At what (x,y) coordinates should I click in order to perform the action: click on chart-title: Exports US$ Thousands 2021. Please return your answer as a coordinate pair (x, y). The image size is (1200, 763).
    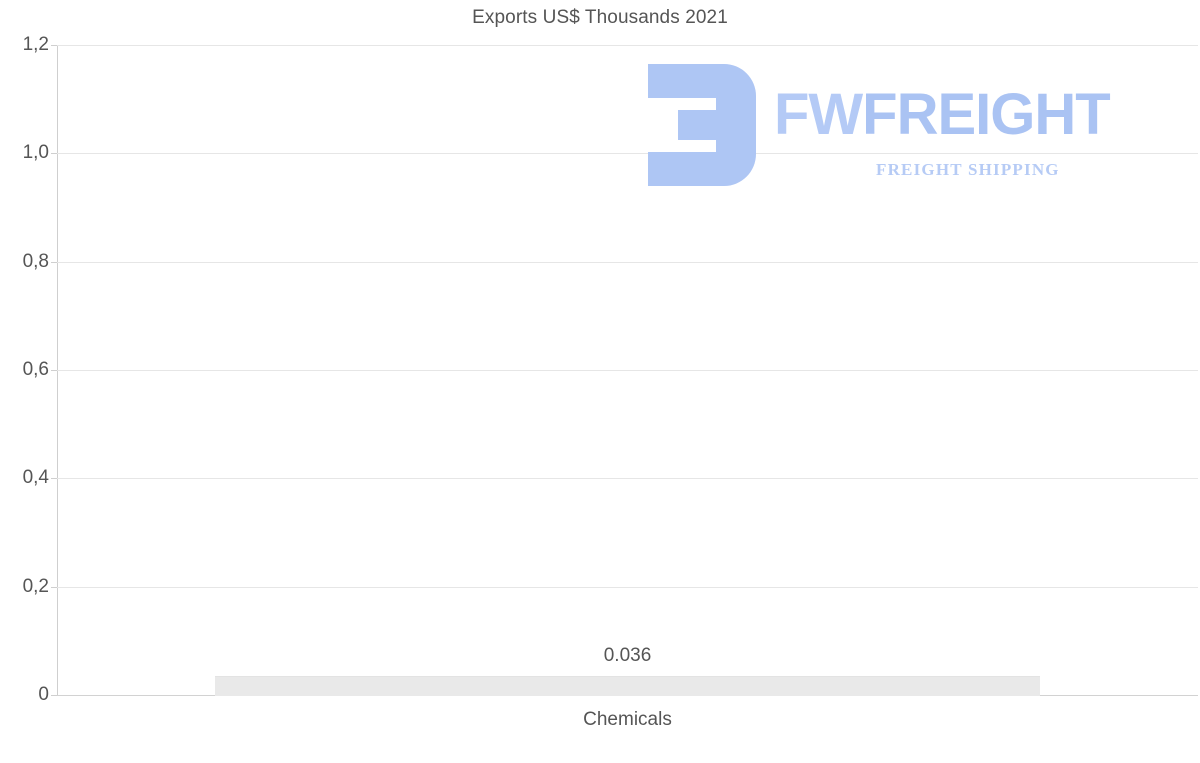
    Looking at the image, I should click on (600, 17).